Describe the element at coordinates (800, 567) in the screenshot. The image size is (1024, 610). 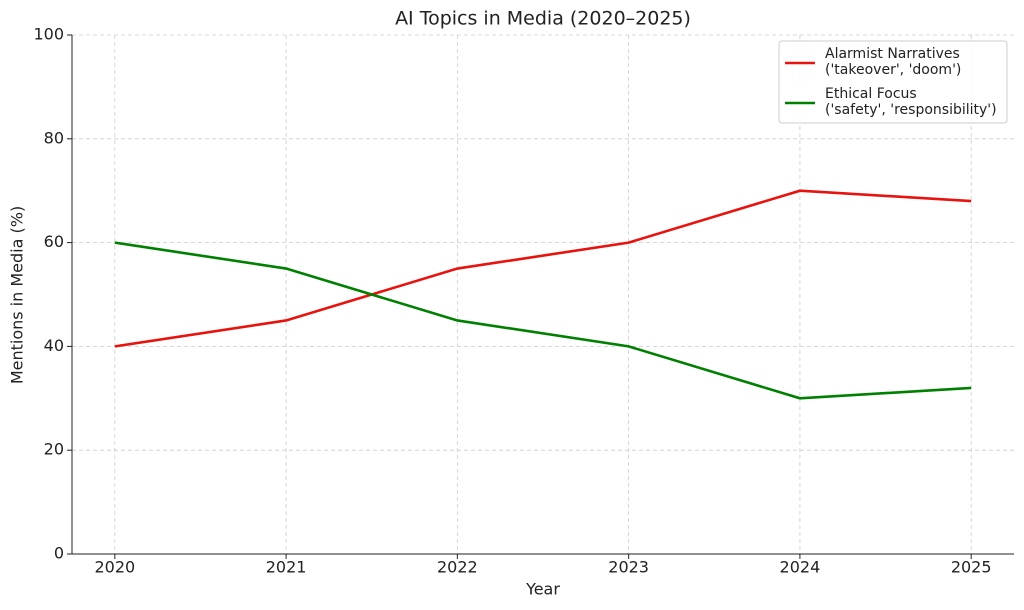
I see `x-tick-label: 2024` at that location.